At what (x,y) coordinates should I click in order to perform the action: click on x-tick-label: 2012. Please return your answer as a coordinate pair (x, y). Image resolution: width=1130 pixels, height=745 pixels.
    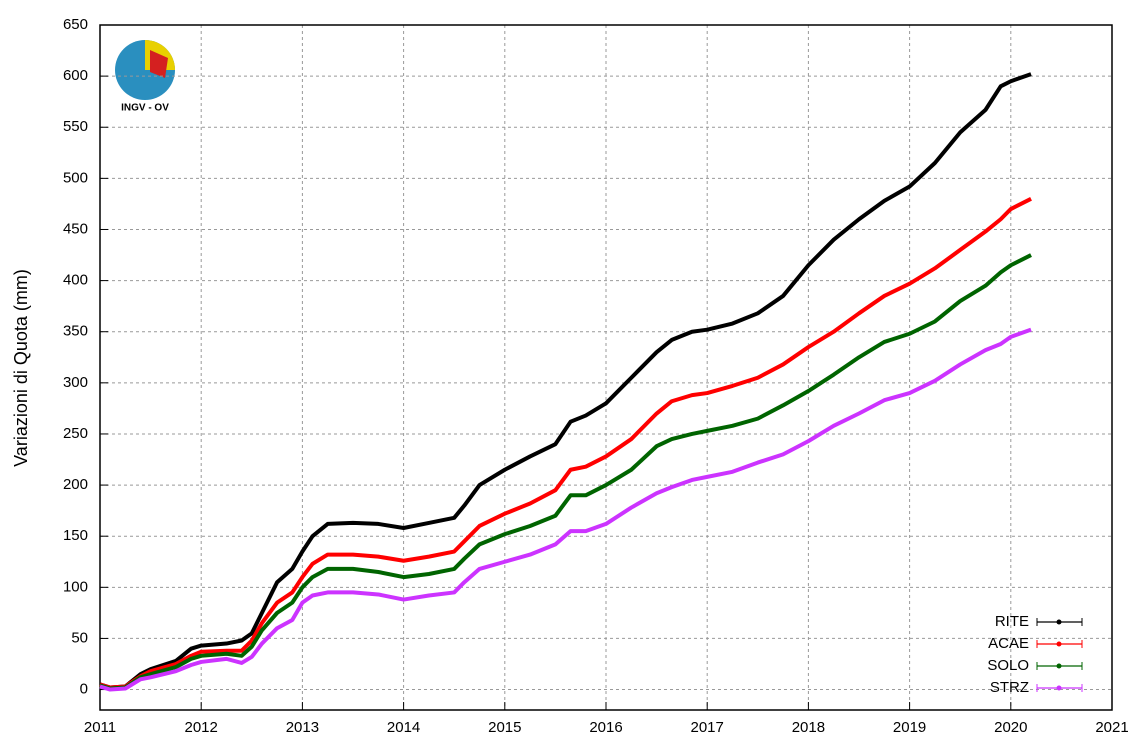
    Looking at the image, I should click on (201, 727).